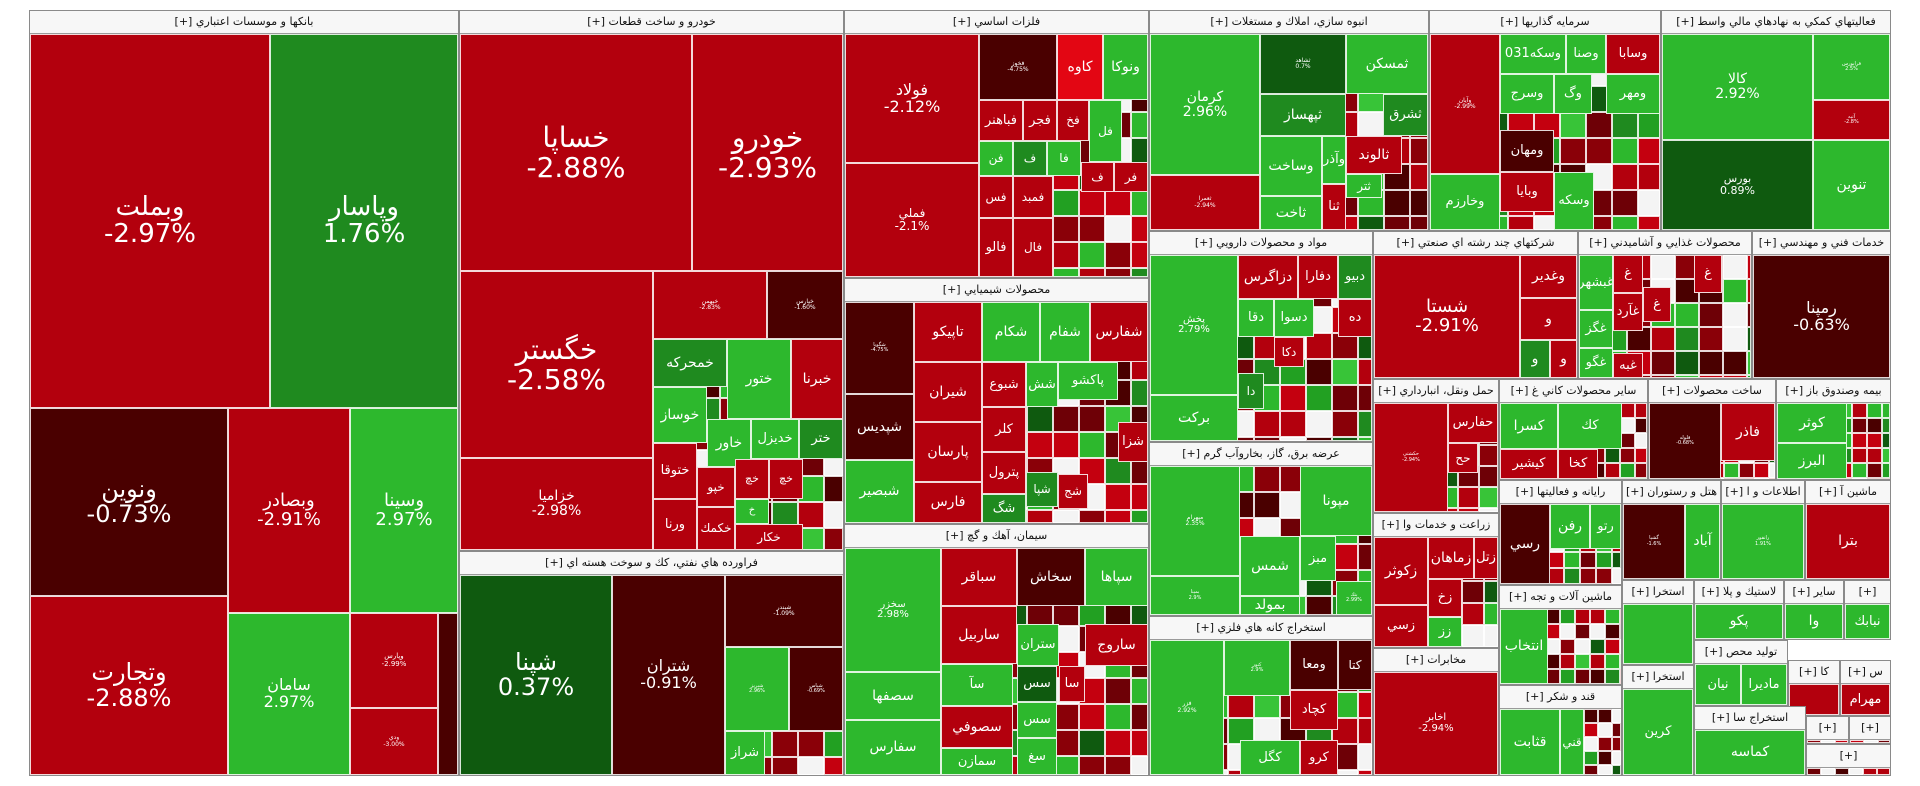  I want to click on stock-tile: رفن, so click(1570, 526).